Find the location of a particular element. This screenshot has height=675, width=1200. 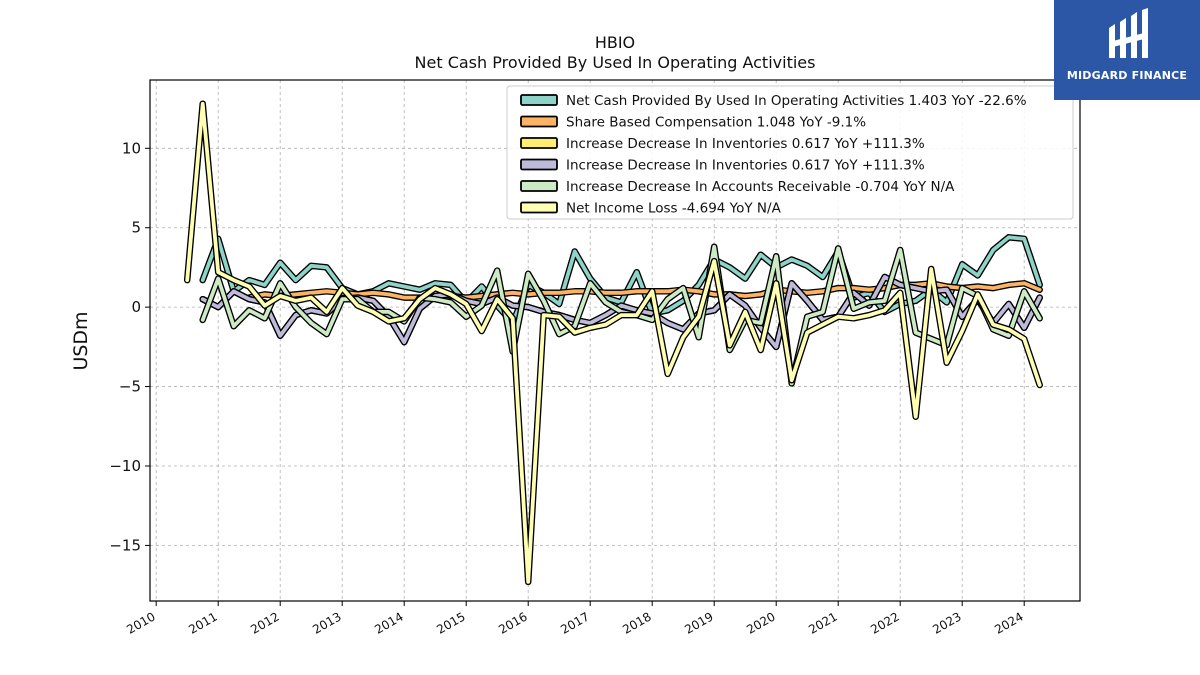

x-tick-label: 2017 is located at coordinates (574, 622).